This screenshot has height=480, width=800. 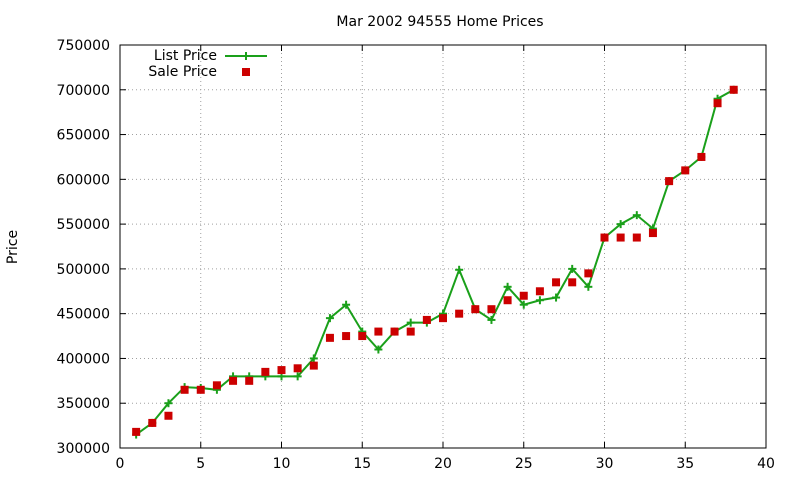 I want to click on y-tick-label: 450000, so click(x=83, y=315).